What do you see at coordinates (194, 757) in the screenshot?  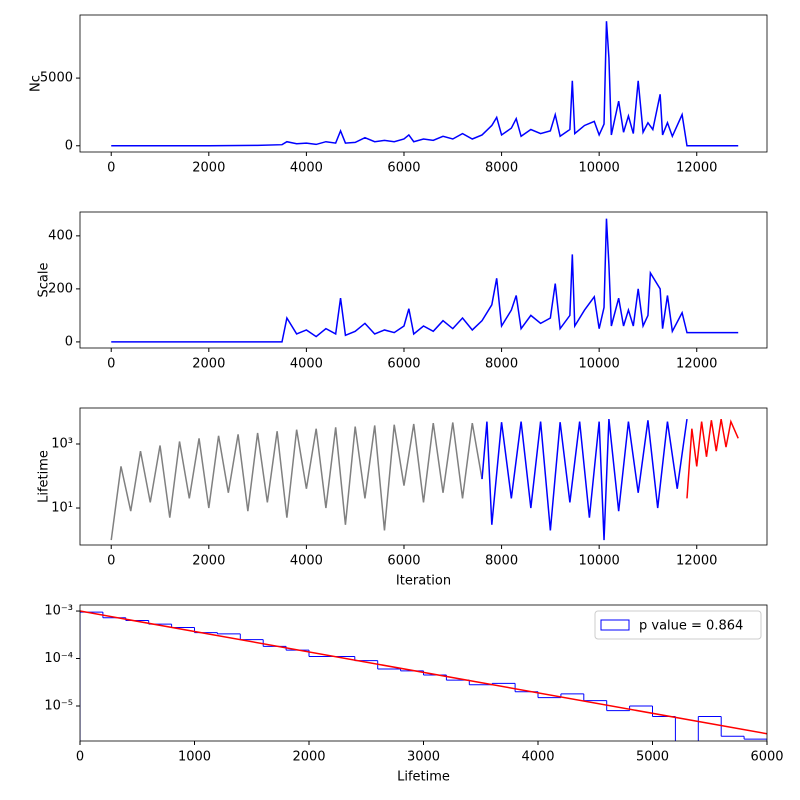 I see `x-tick-label: 1000` at bounding box center [194, 757].